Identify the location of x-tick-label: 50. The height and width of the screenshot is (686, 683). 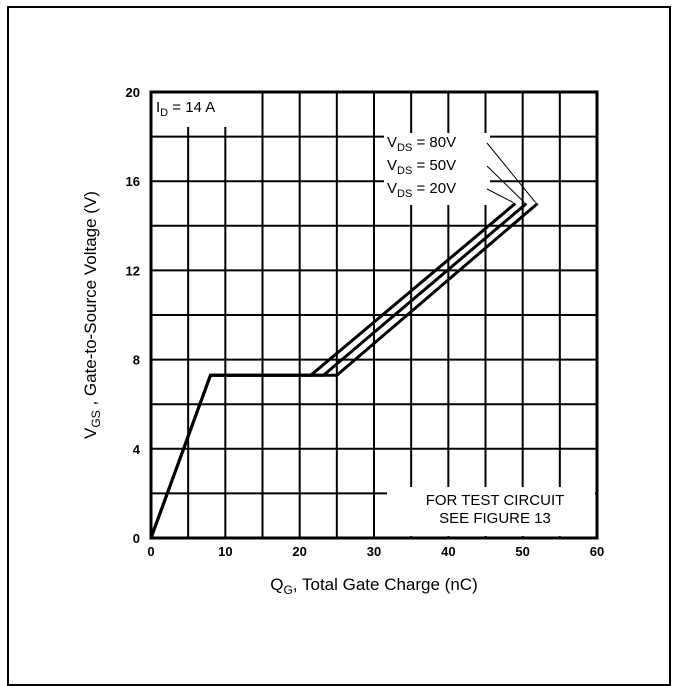
(522, 551).